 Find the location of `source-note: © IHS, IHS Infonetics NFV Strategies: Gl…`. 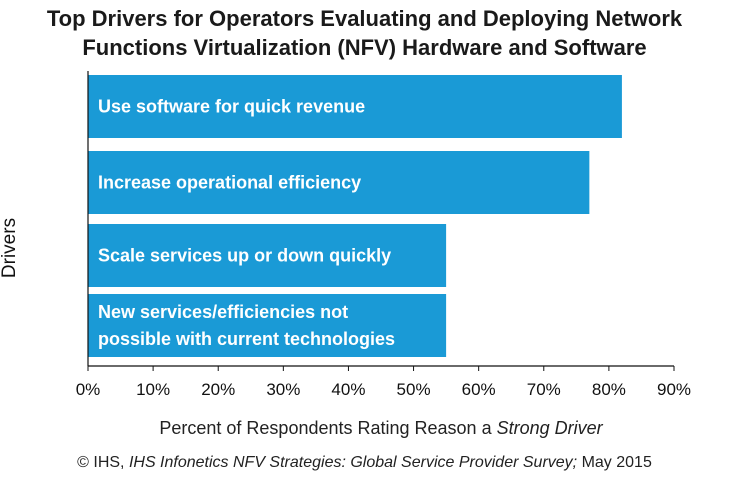

source-note: © IHS, IHS Infonetics NFV Strategies: Gl… is located at coordinates (364, 463).